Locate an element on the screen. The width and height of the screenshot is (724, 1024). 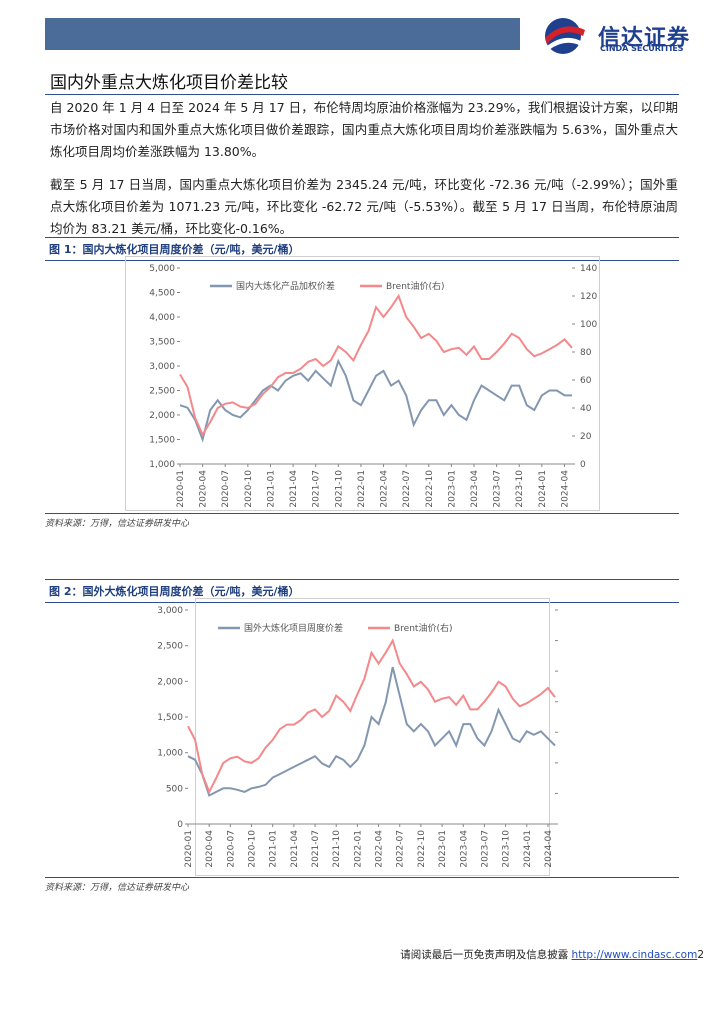
notice: 请阅读最后一页免责声明及信息披露 is located at coordinates (484, 955).